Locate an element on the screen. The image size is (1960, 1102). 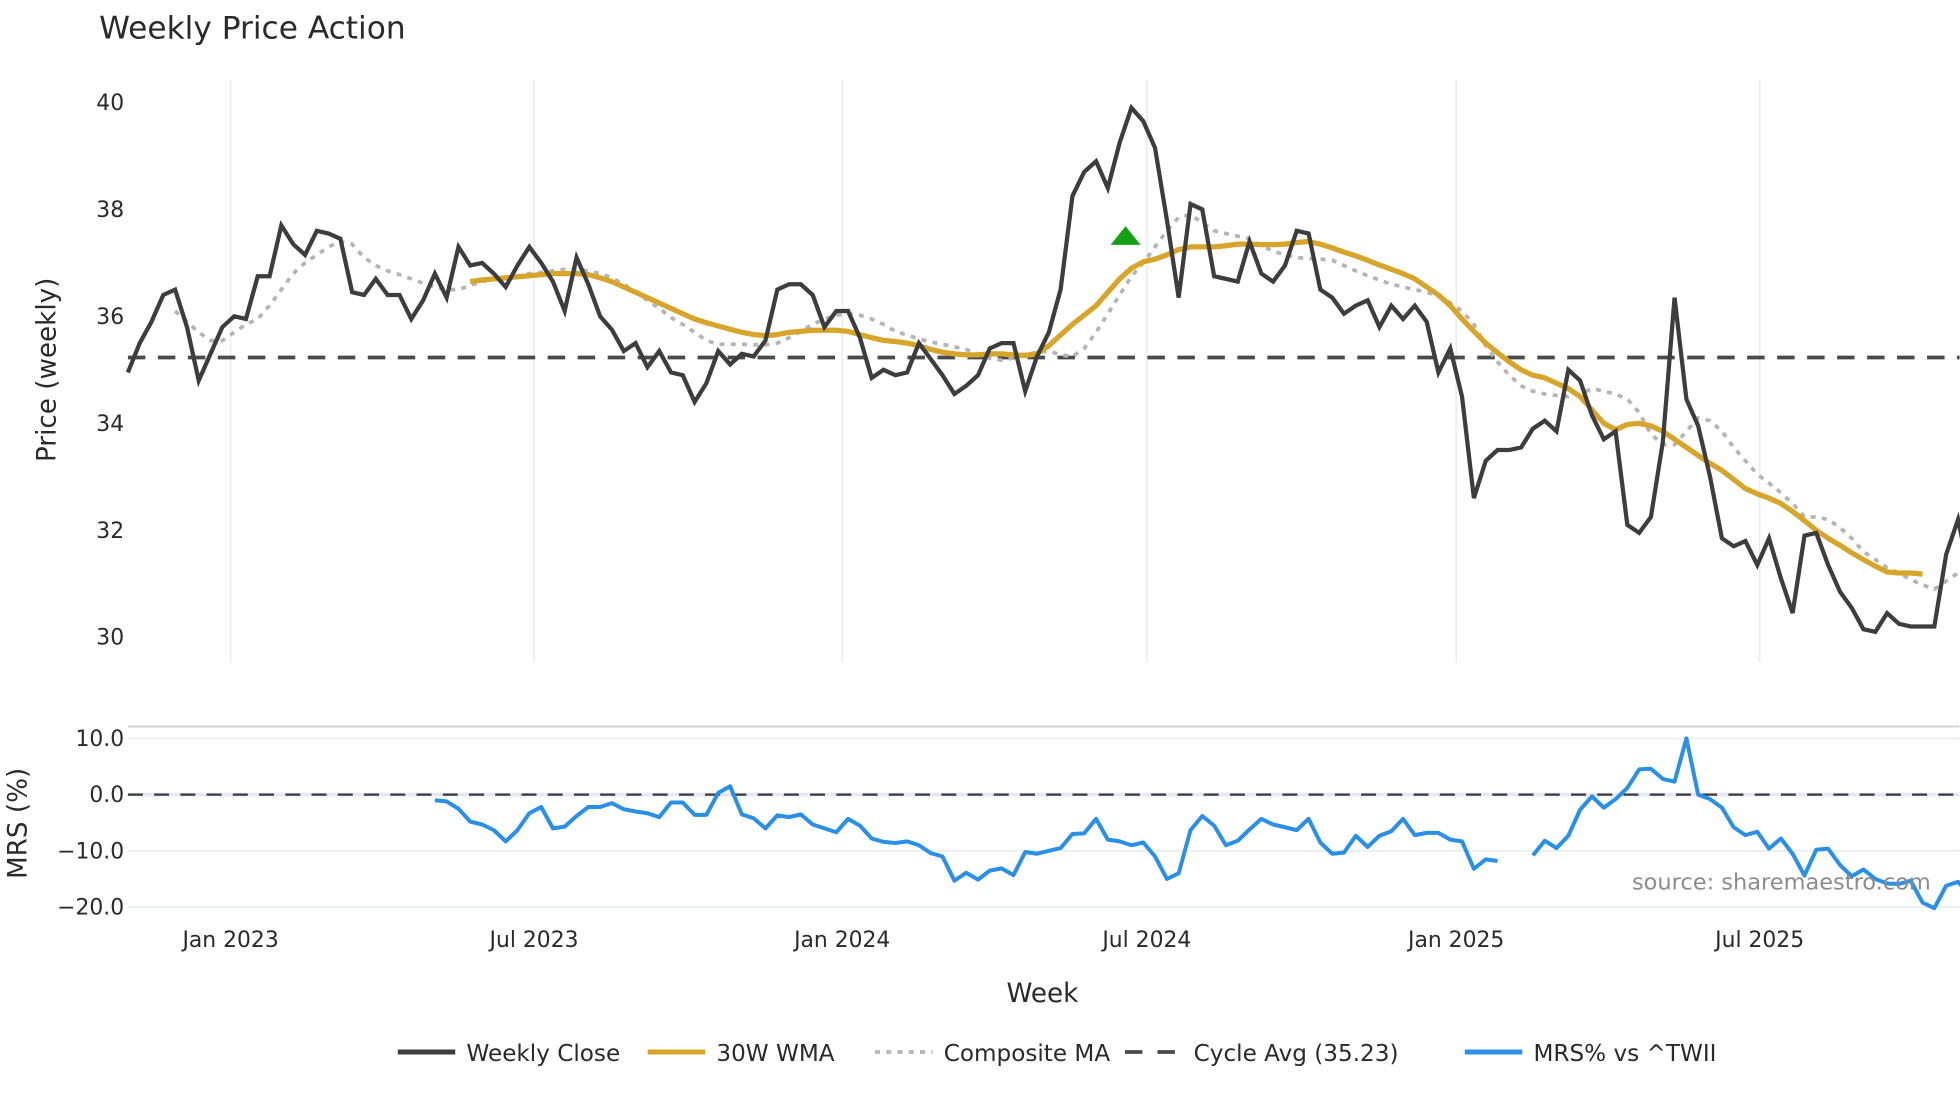
mrs-line is located at coordinates (1197, 823).